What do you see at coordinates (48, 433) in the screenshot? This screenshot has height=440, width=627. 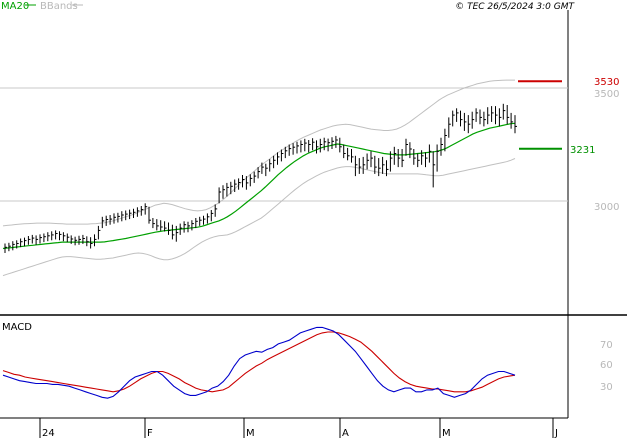 I see `x-label-24: 24` at bounding box center [48, 433].